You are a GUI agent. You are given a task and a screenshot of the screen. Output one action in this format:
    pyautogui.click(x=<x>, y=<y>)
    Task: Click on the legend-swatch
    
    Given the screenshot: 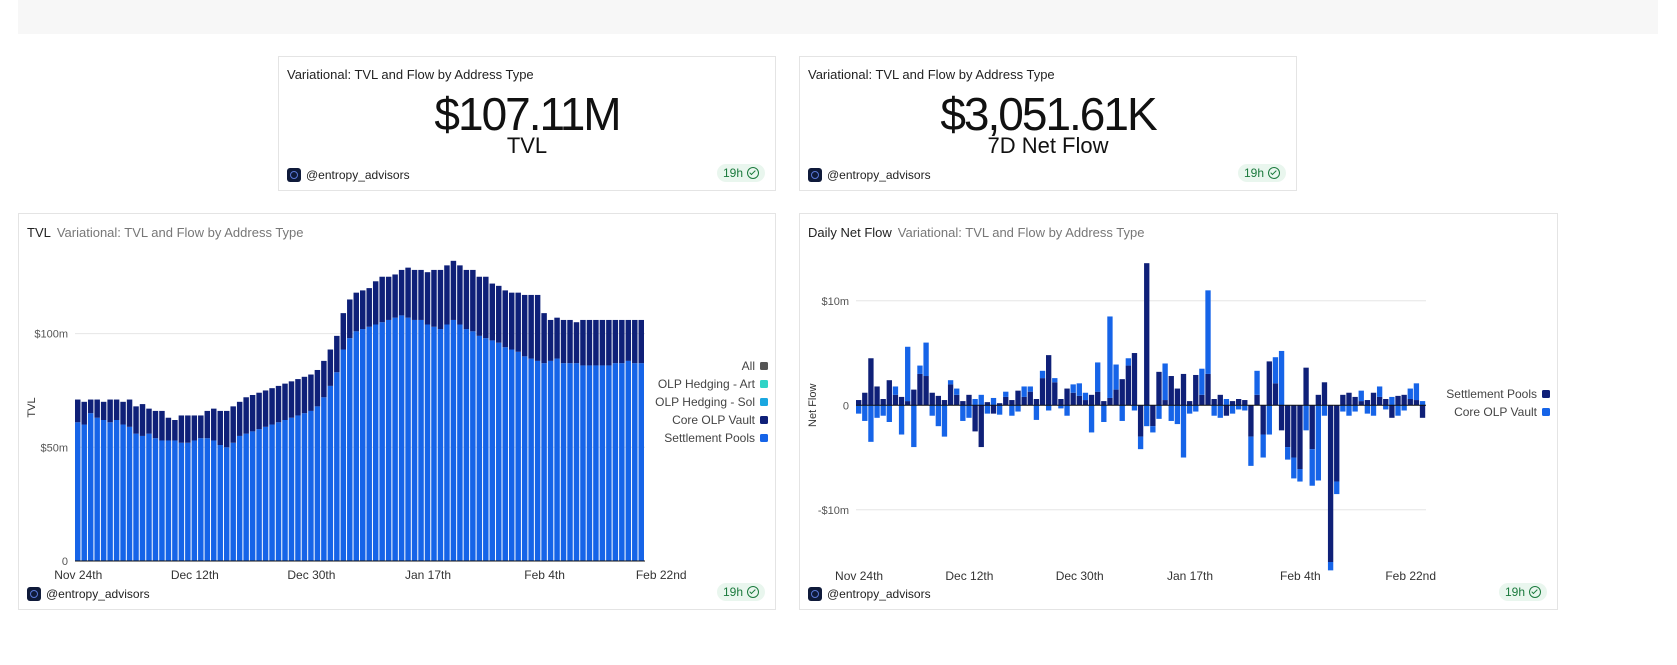 What is the action you would take?
    pyautogui.click(x=1546, y=394)
    